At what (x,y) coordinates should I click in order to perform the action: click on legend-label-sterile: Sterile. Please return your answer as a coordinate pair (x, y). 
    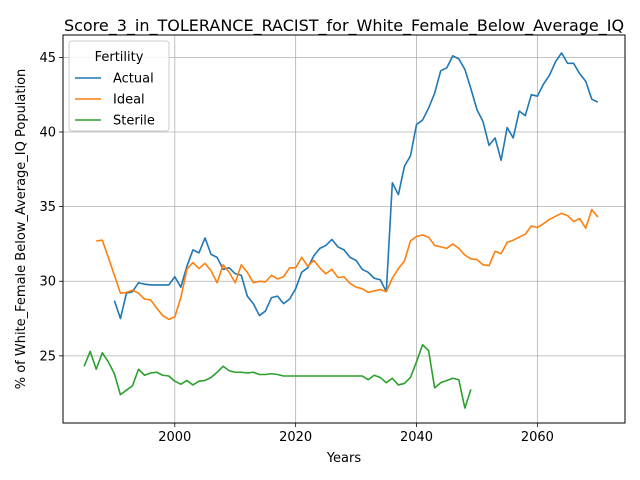
    Looking at the image, I should click on (134, 121).